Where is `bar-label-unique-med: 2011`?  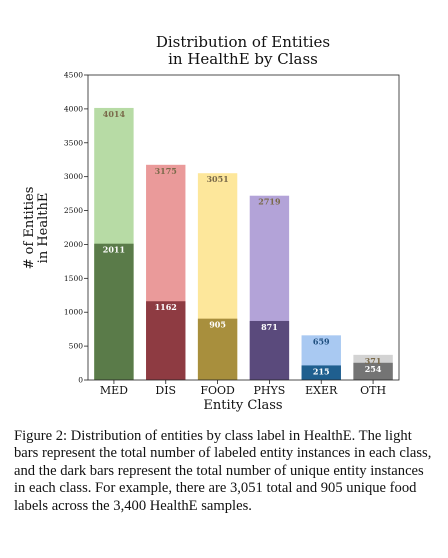 bar-label-unique-med: 2011 is located at coordinates (114, 250).